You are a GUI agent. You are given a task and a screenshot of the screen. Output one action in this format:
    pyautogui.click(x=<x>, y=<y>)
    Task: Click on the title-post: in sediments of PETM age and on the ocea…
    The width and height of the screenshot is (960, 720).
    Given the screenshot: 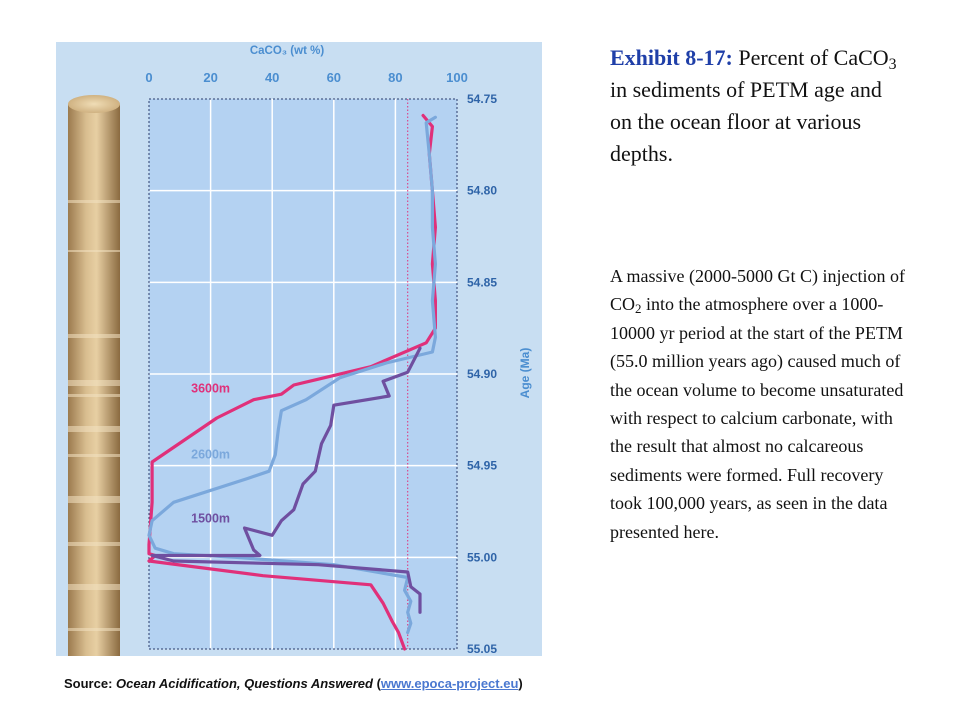 What is the action you would take?
    pyautogui.click(x=746, y=121)
    